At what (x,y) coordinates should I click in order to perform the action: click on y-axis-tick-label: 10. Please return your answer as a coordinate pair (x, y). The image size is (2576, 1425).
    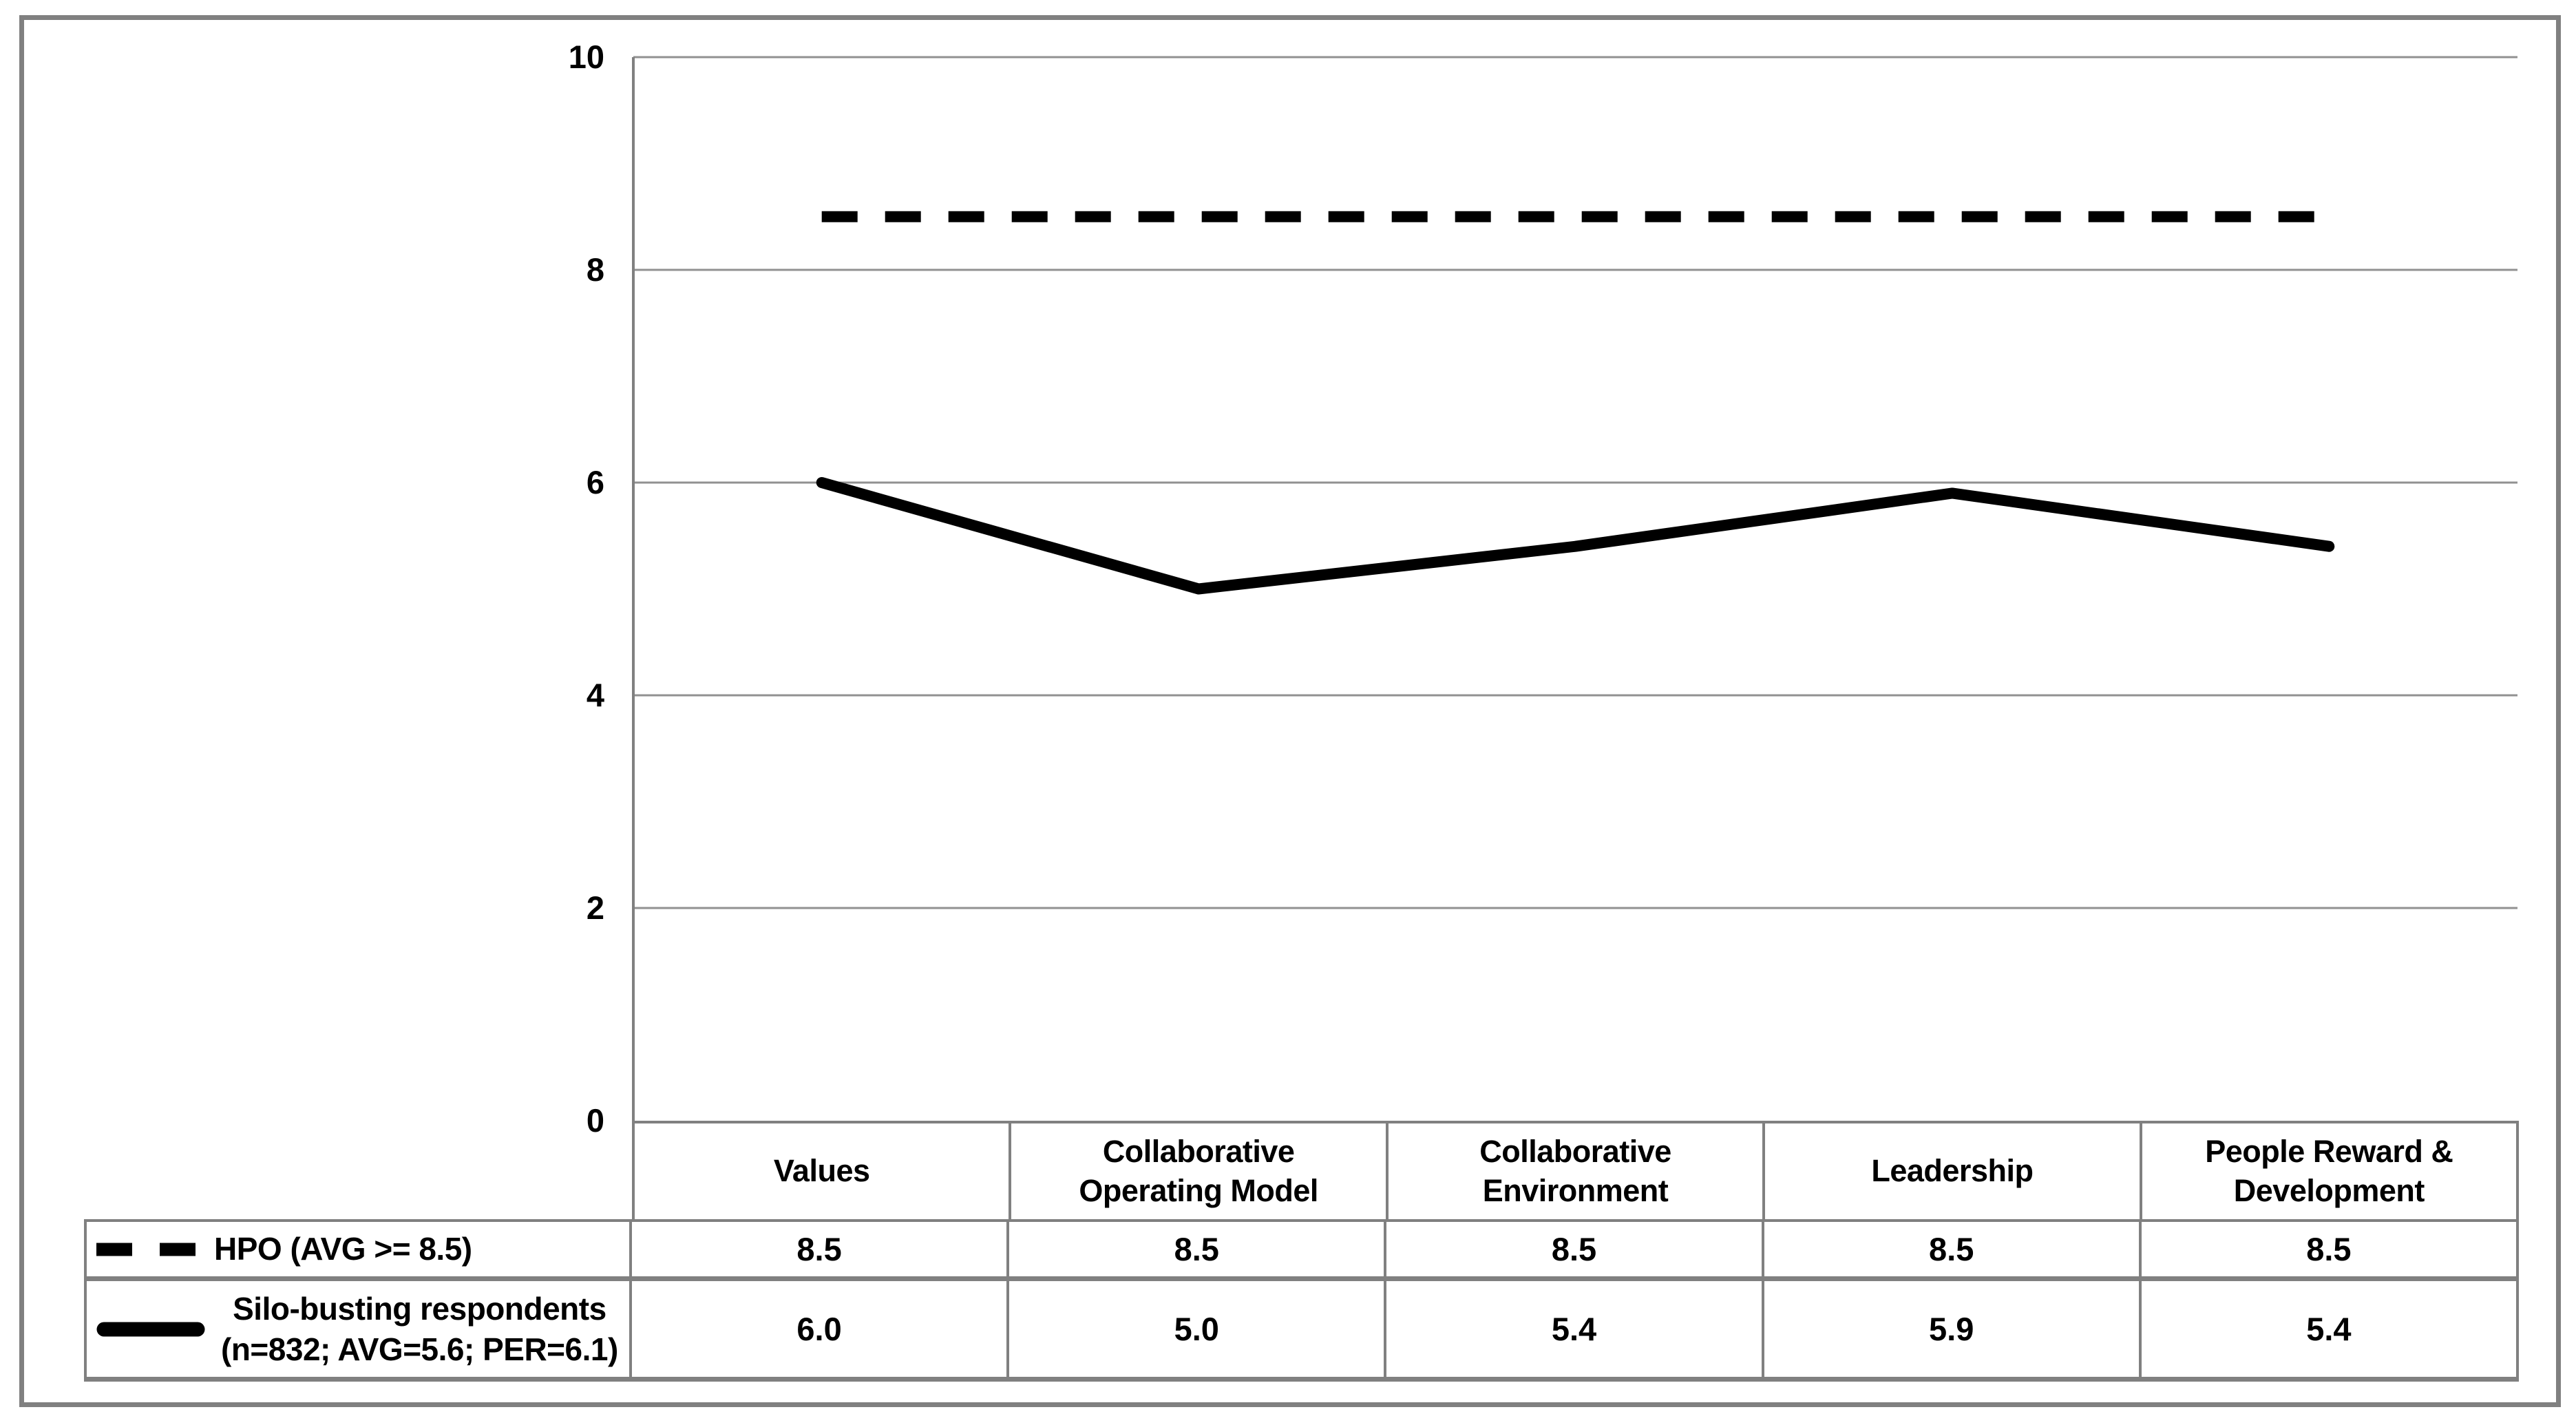
    Looking at the image, I should click on (587, 57).